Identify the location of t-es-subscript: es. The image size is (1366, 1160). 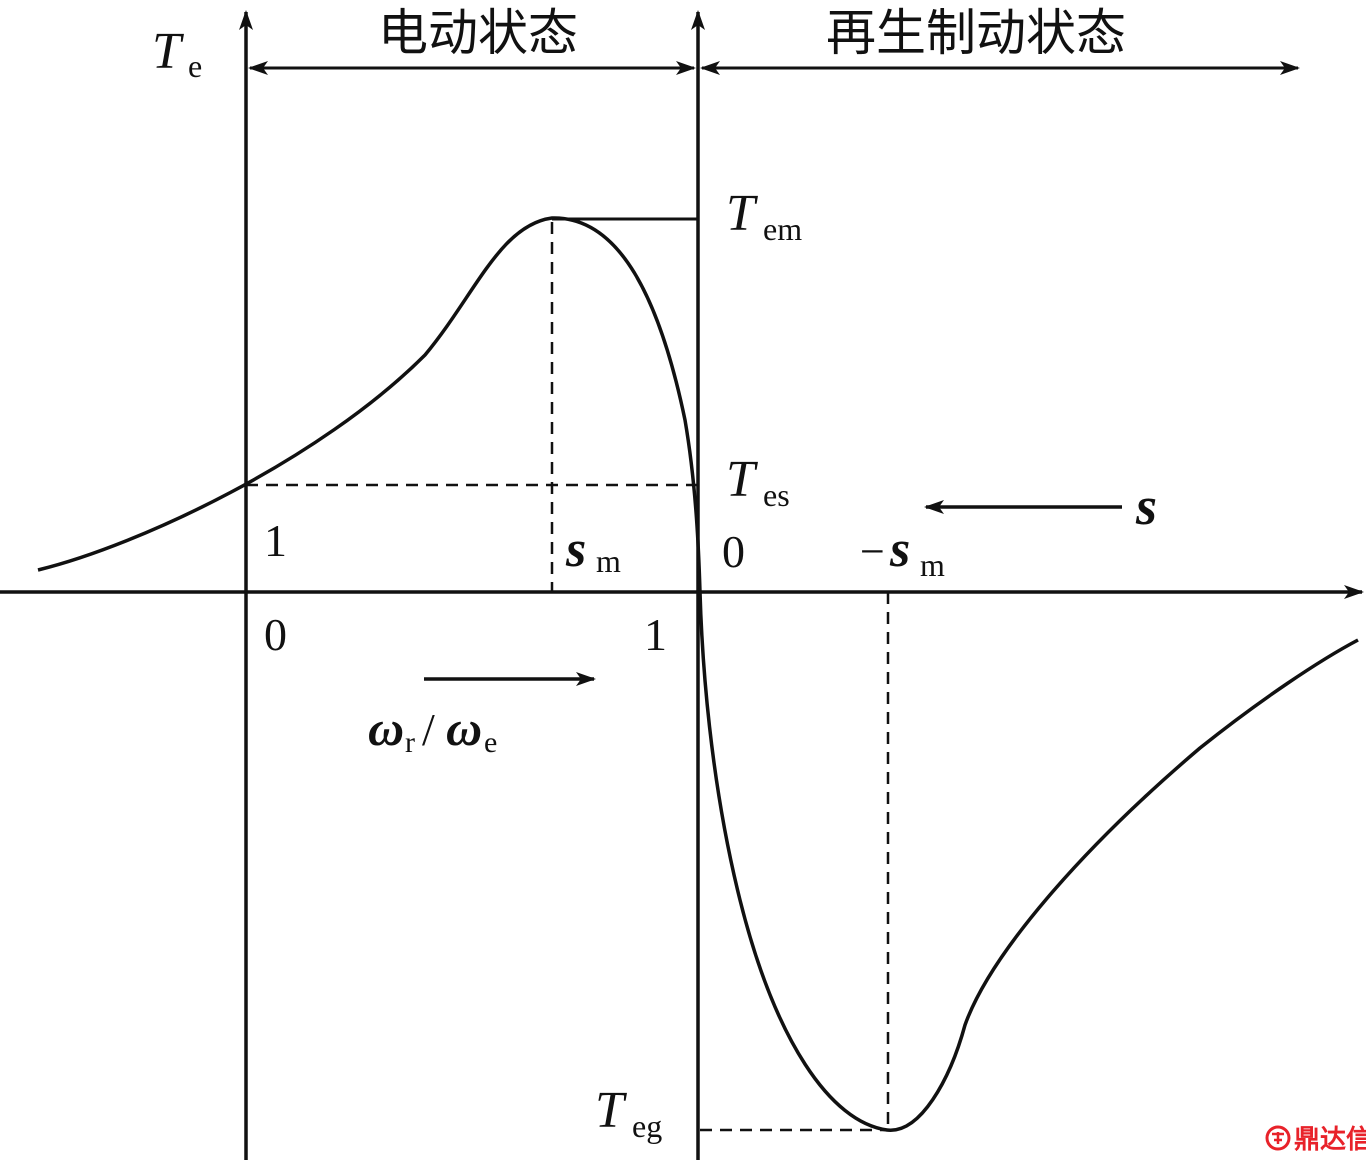
(776, 495).